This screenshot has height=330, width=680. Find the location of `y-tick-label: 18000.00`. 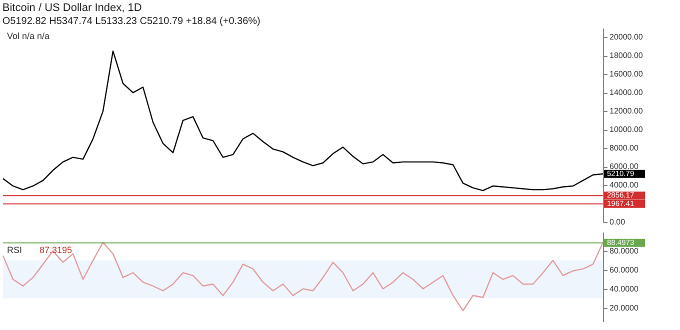

y-tick-label: 18000.00 is located at coordinates (627, 55).